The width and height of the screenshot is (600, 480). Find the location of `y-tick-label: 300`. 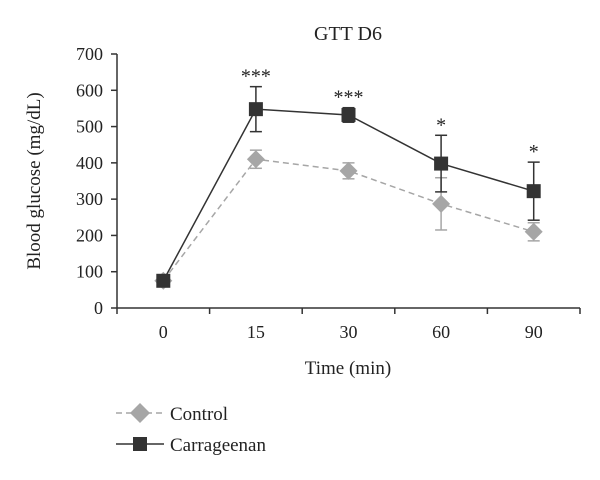

y-tick-label: 300 is located at coordinates (89, 199).